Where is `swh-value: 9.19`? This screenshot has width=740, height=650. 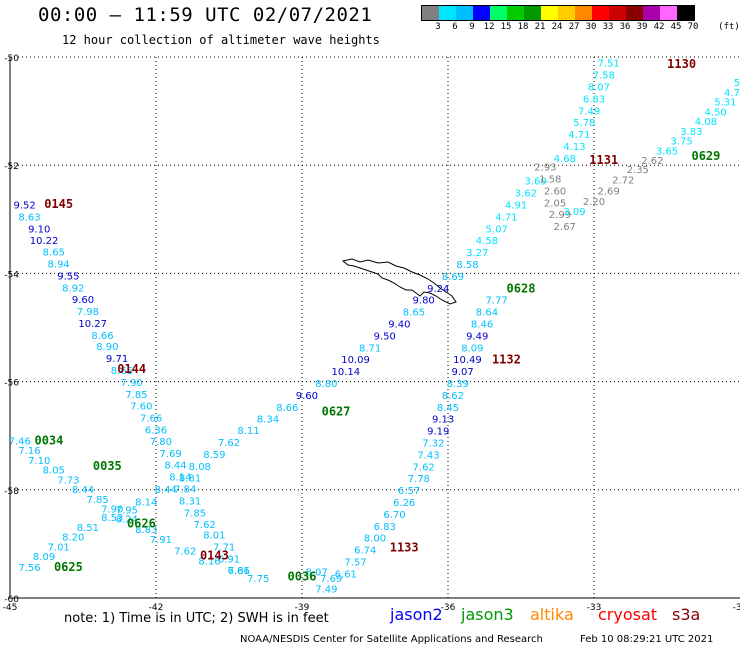
swh-value: 9.19 is located at coordinates (438, 432).